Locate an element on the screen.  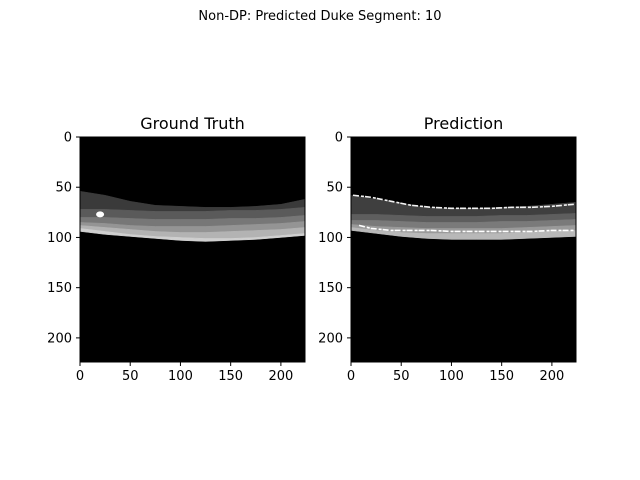
panel-title: Ground Truth is located at coordinates (192, 123).